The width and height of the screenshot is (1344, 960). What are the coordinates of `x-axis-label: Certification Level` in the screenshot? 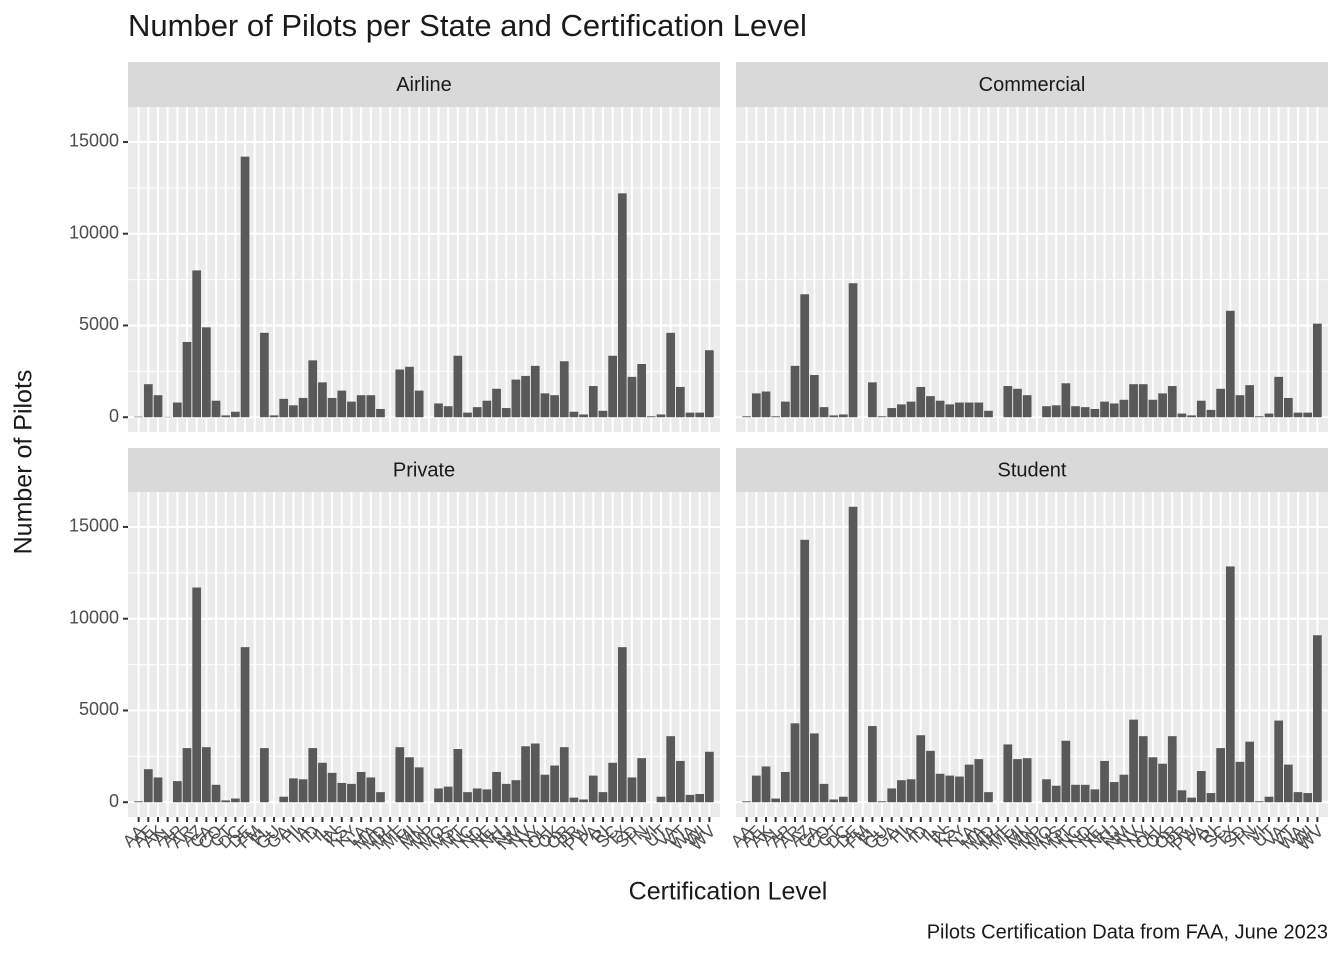 It's located at (728, 892).